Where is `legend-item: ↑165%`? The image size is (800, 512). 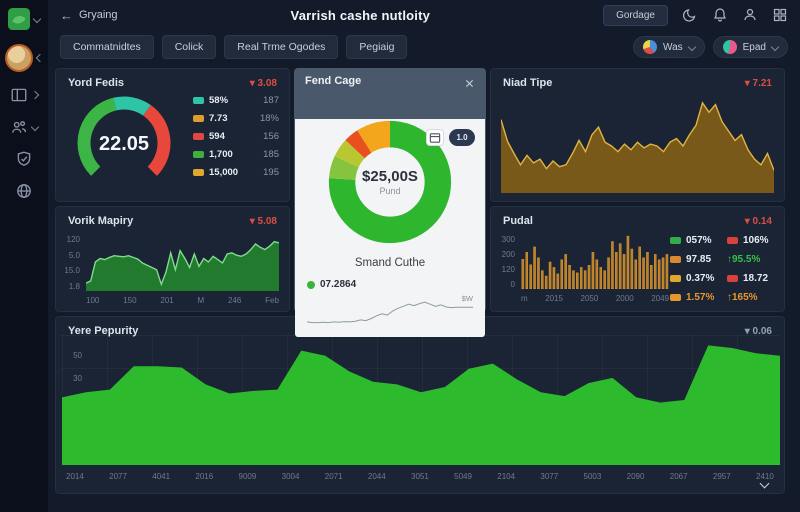
legend-item: ↑165% is located at coordinates (742, 297).